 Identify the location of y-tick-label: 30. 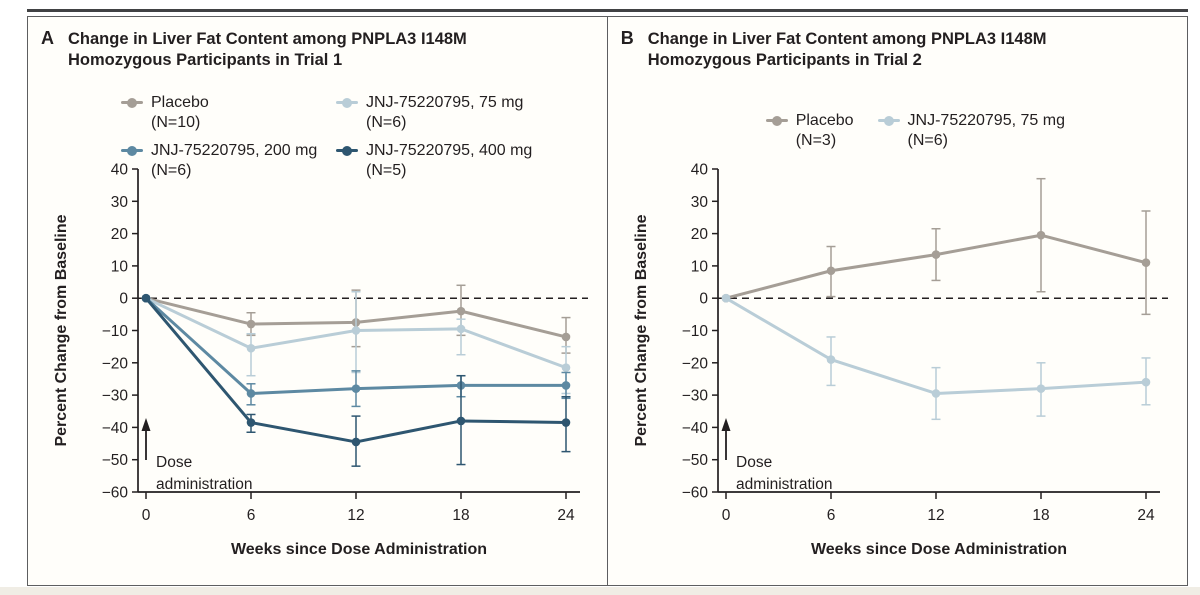
(120, 202).